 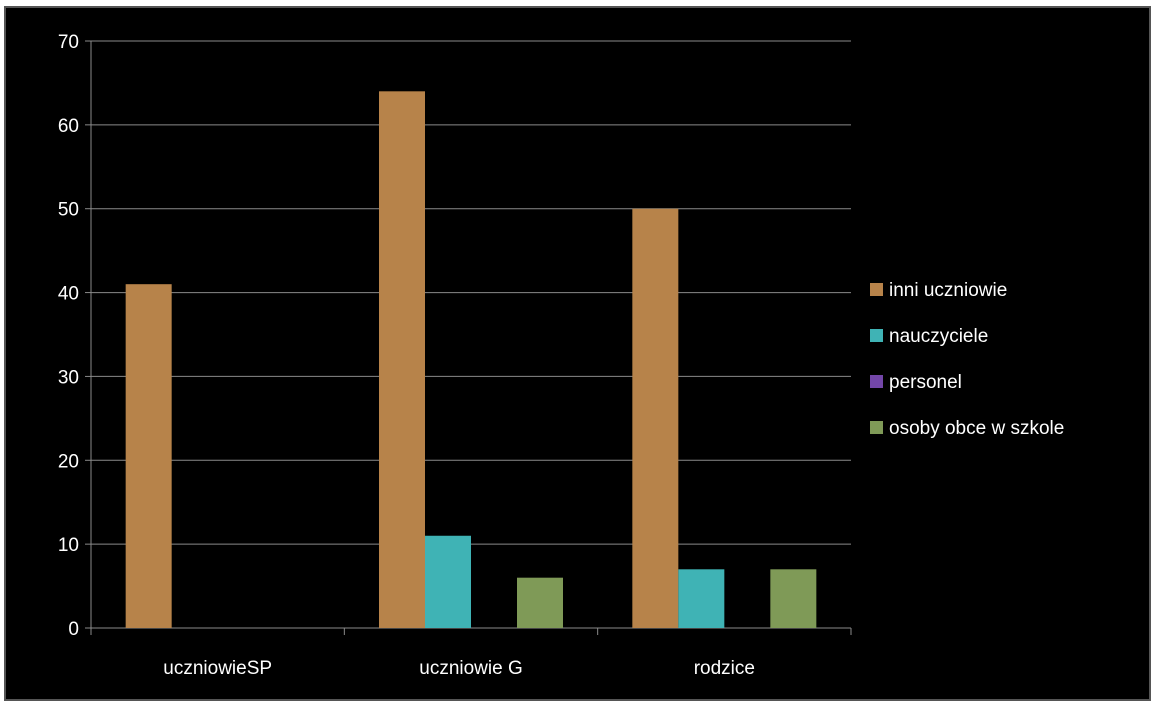 What do you see at coordinates (68, 545) in the screenshot?
I see `y-tick-label: 10` at bounding box center [68, 545].